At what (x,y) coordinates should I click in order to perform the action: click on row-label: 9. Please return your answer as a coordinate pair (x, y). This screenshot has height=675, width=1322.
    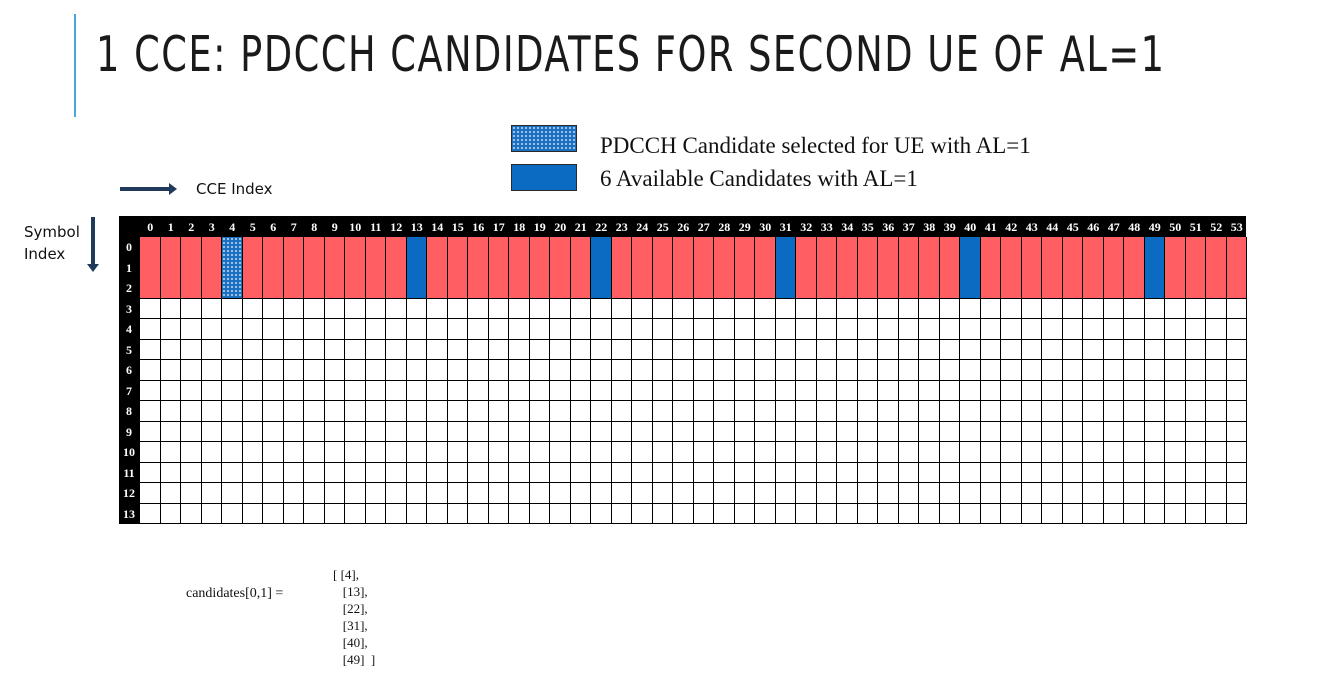
    Looking at the image, I should click on (129, 431).